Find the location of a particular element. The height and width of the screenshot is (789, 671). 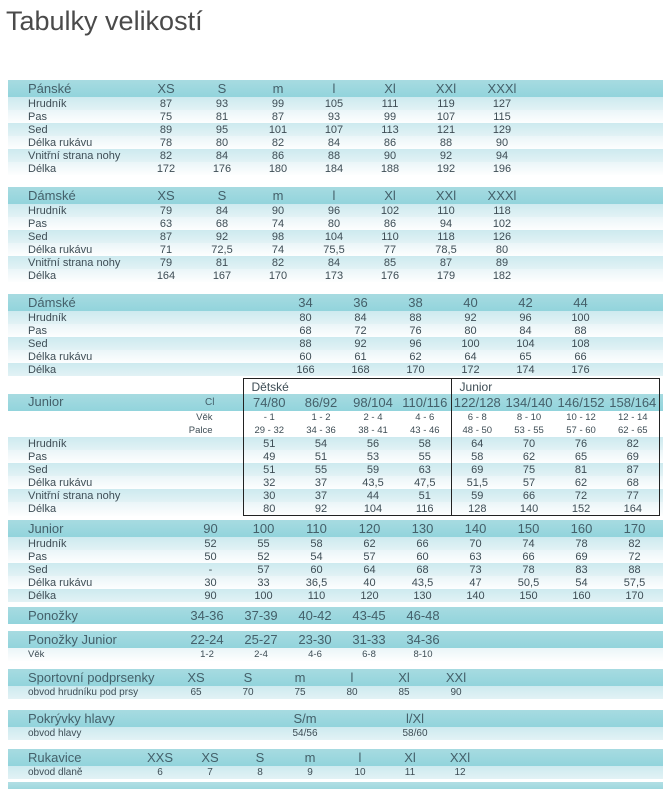

value-cell: 8 is located at coordinates (260, 772).